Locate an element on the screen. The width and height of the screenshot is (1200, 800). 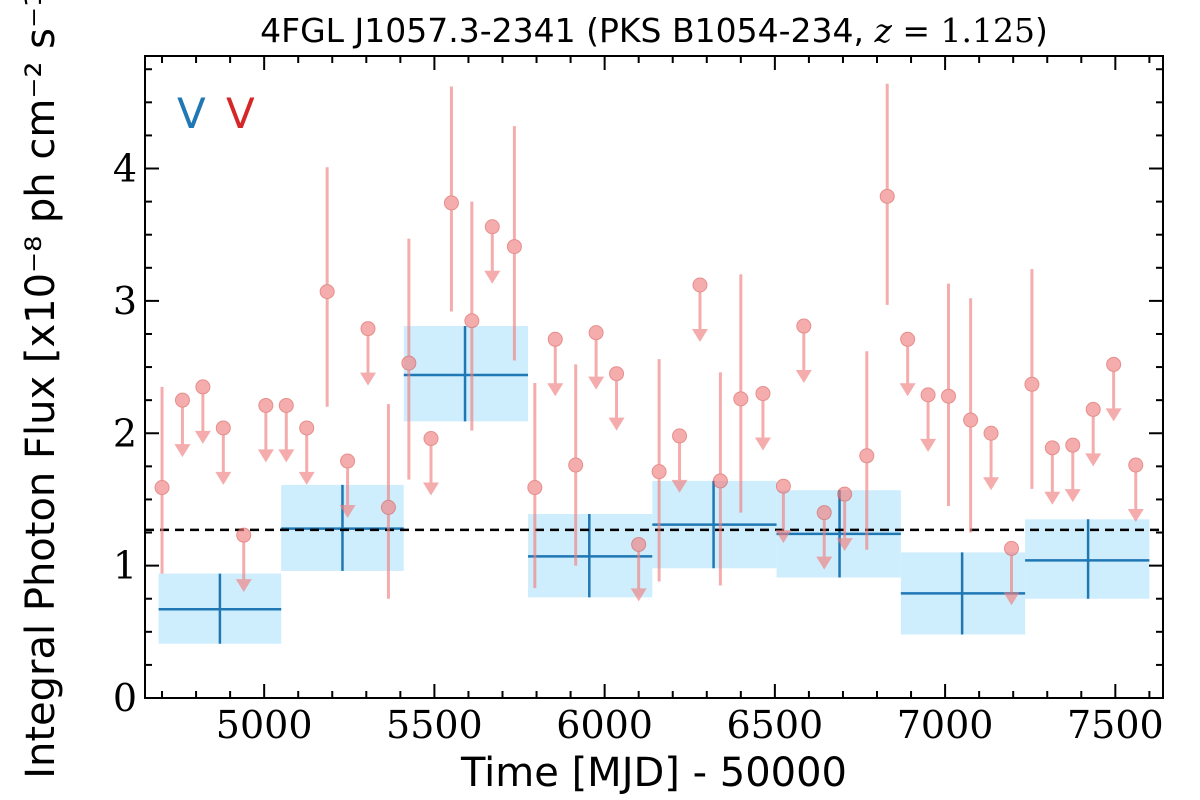
x-axis-label: Time [MJD] - 50000 is located at coordinates (653, 773).